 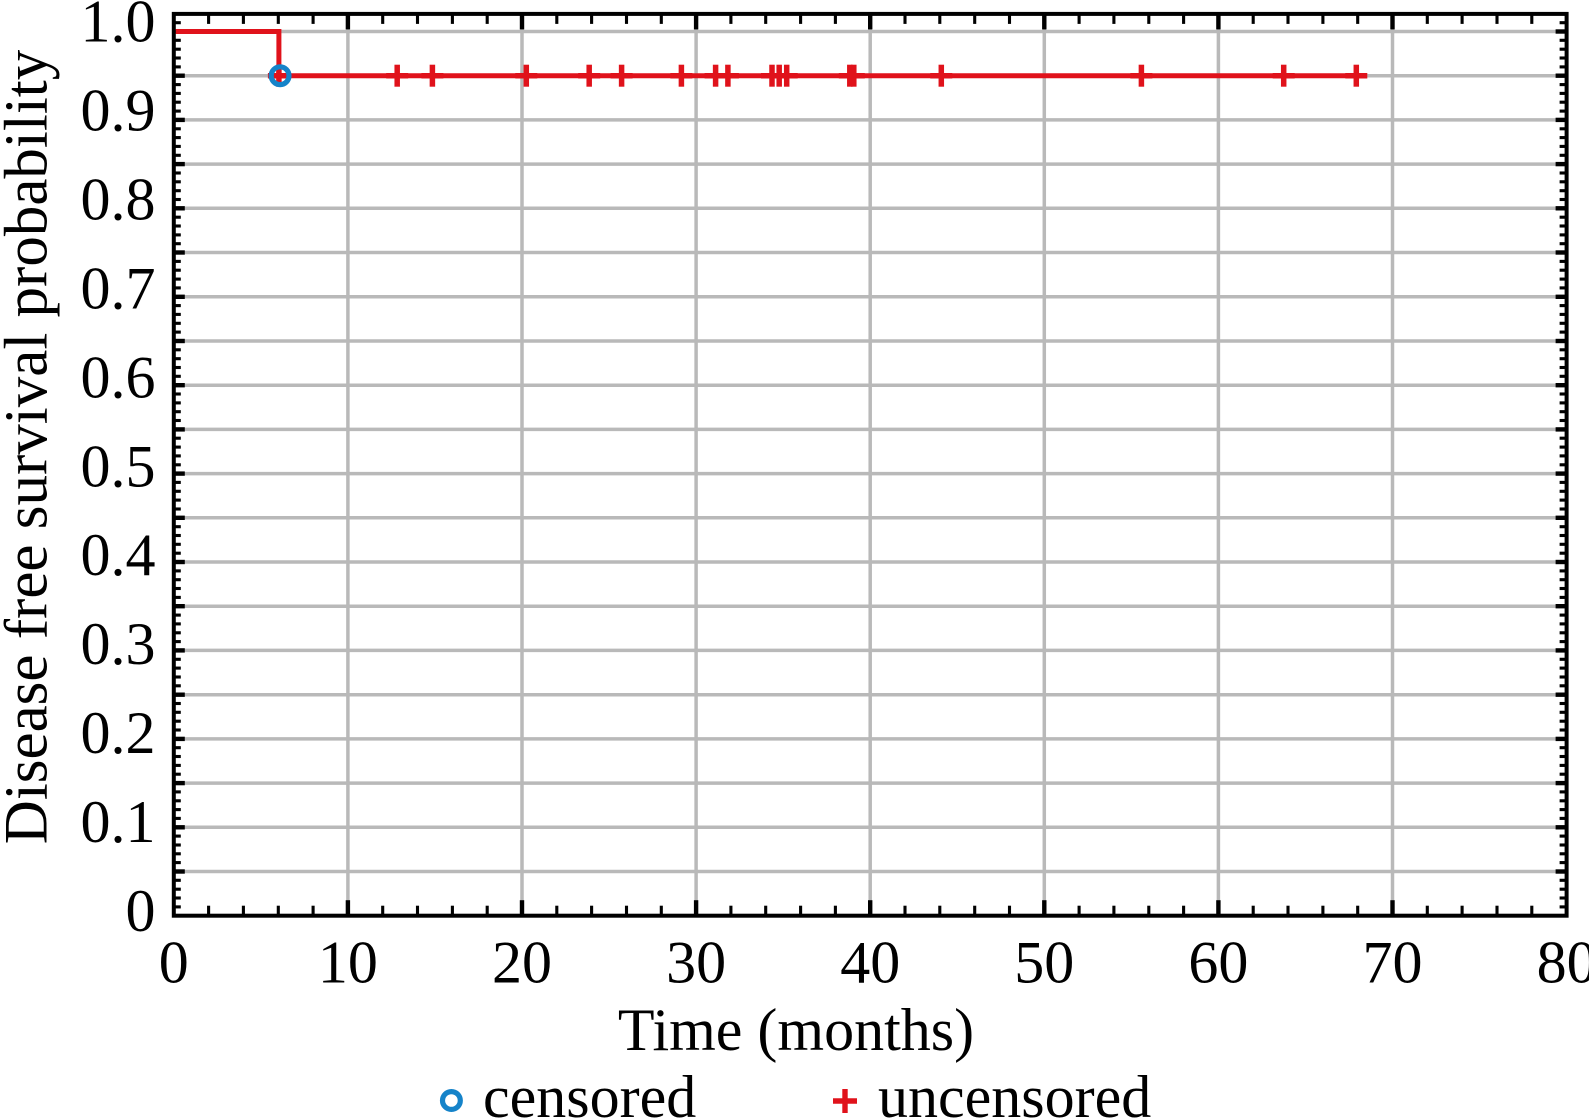 I want to click on svg-text: censored, so click(x=589, y=1092).